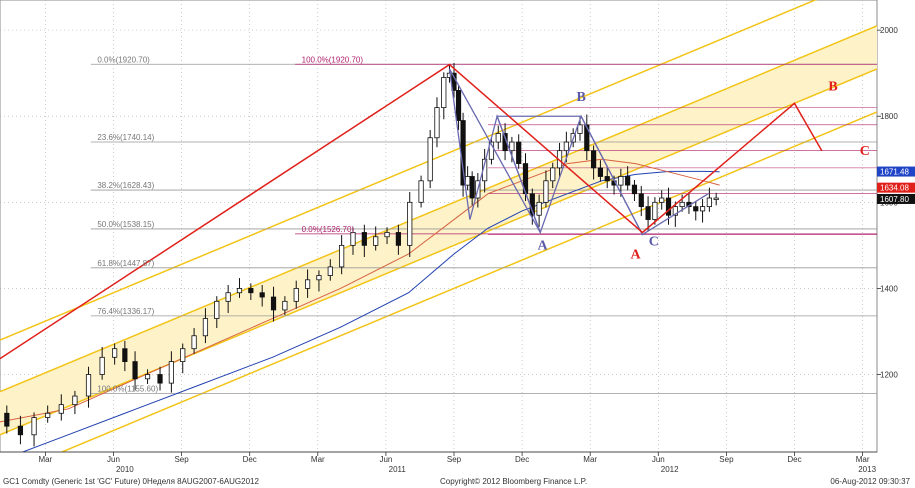 This screenshot has width=915, height=488. I want to click on y-tick-label: 1800, so click(889, 116).